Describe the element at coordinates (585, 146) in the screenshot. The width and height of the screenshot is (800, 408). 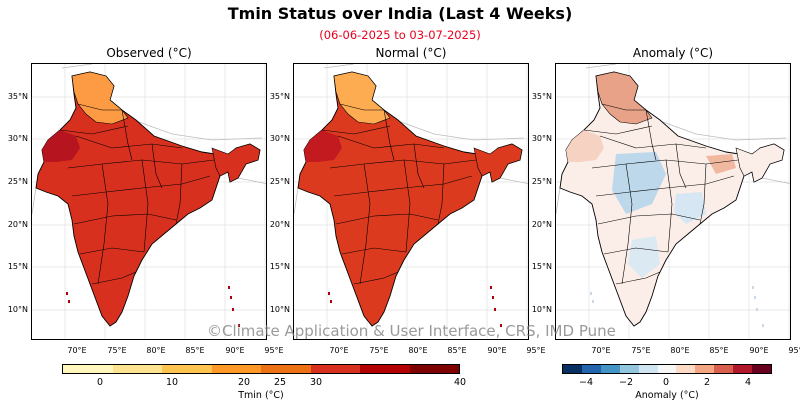
I see `northwest-region` at that location.